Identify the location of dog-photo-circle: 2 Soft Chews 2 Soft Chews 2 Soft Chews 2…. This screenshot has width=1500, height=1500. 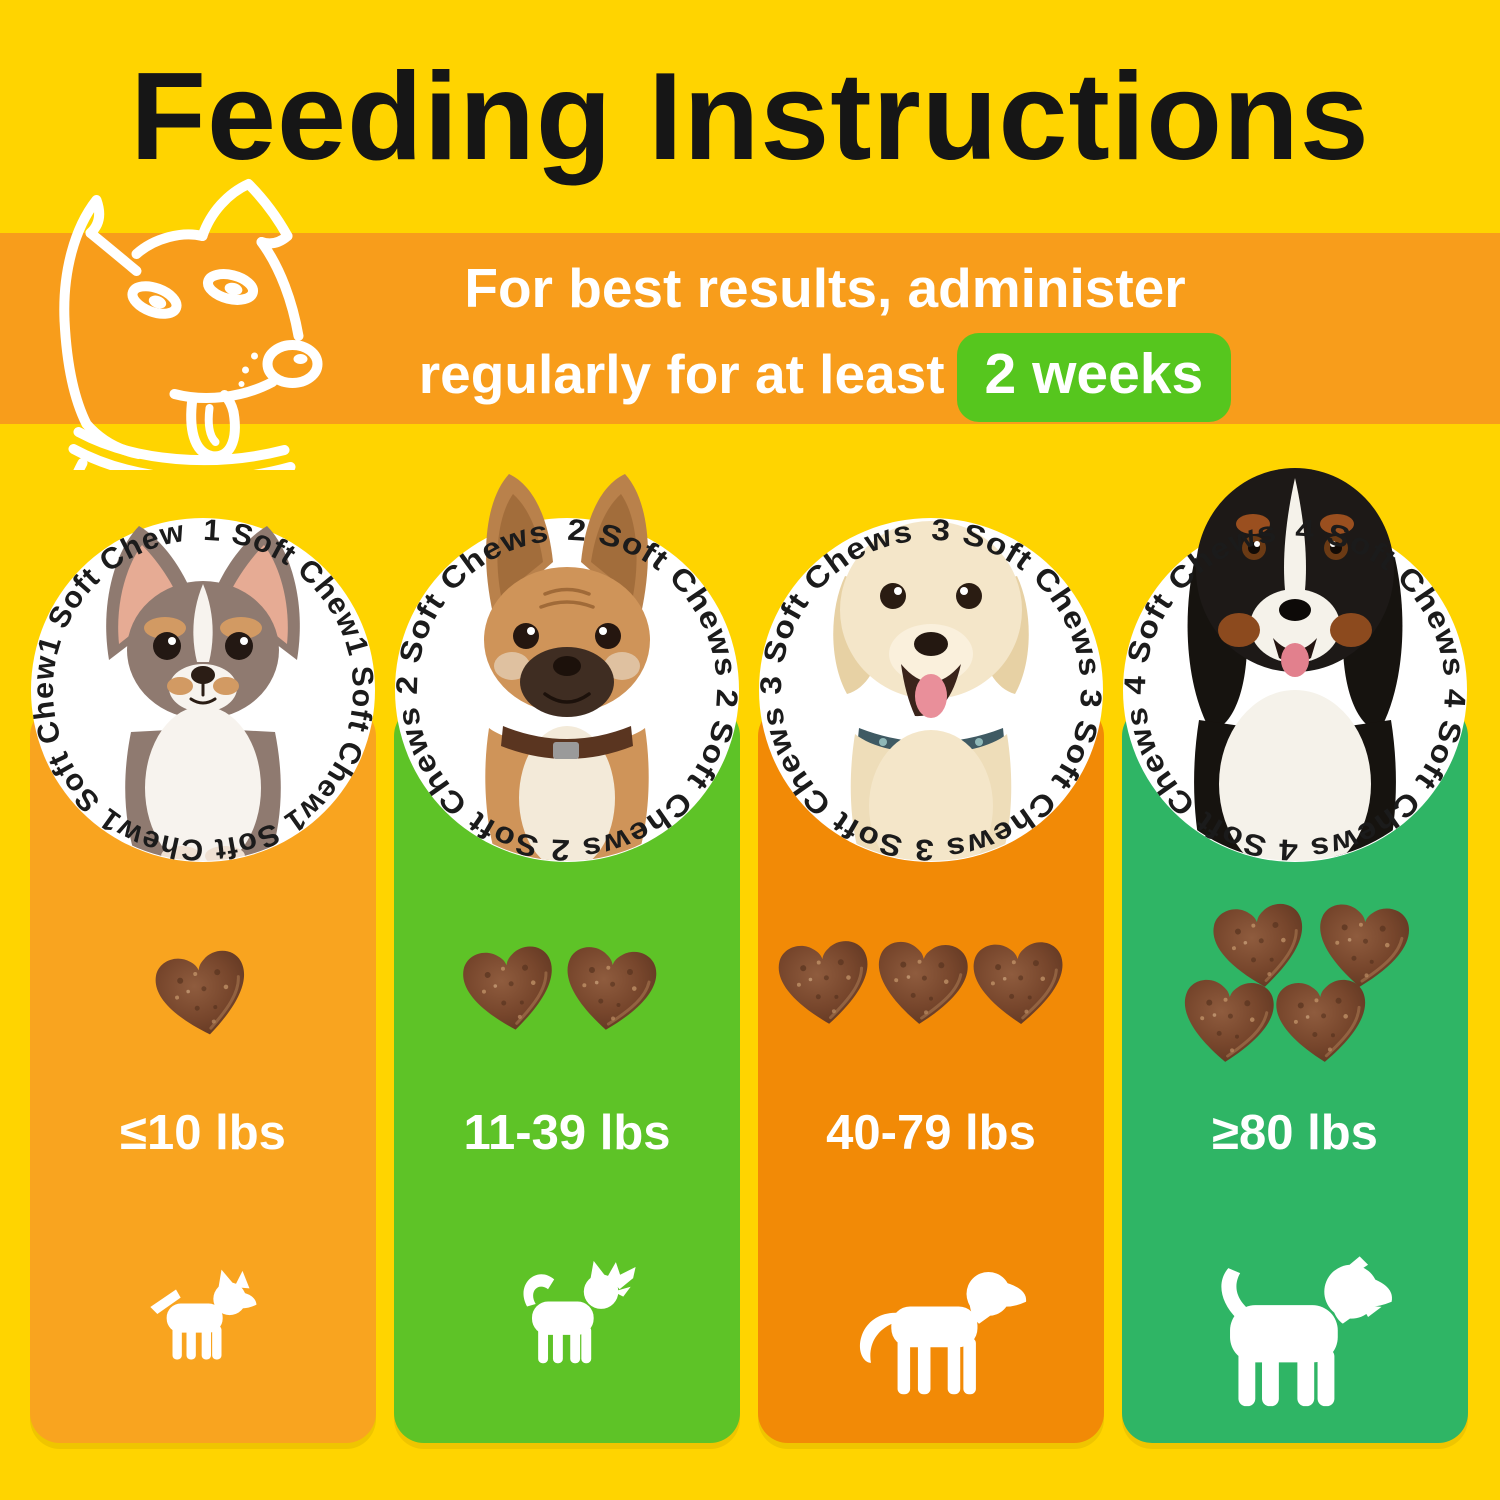
(567, 630).